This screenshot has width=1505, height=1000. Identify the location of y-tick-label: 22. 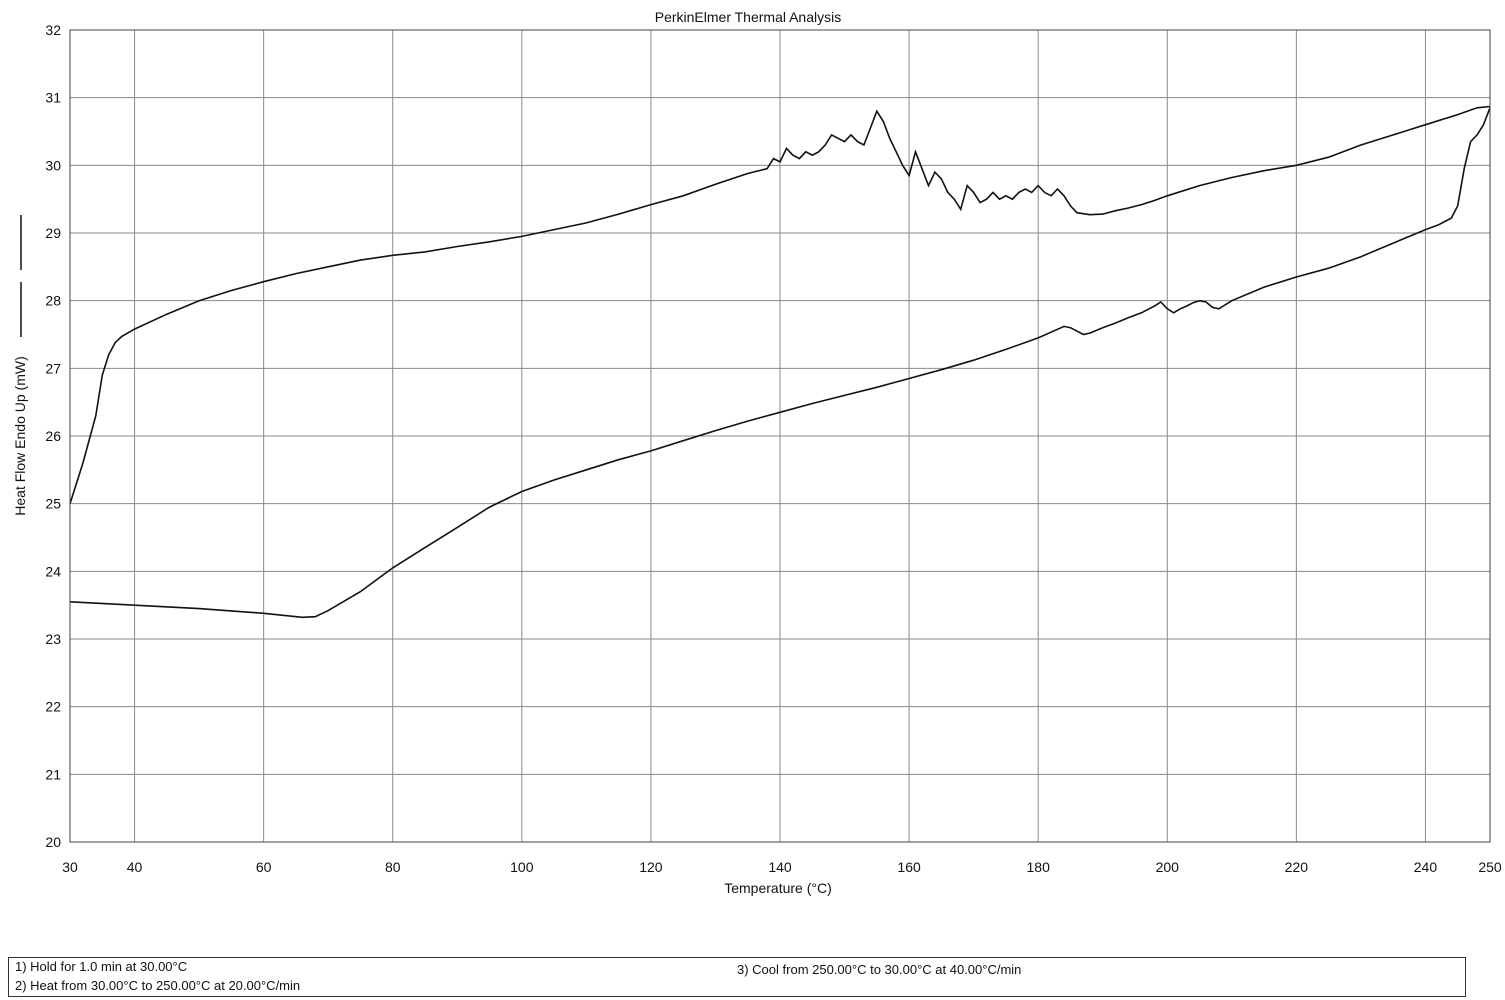
(53, 707).